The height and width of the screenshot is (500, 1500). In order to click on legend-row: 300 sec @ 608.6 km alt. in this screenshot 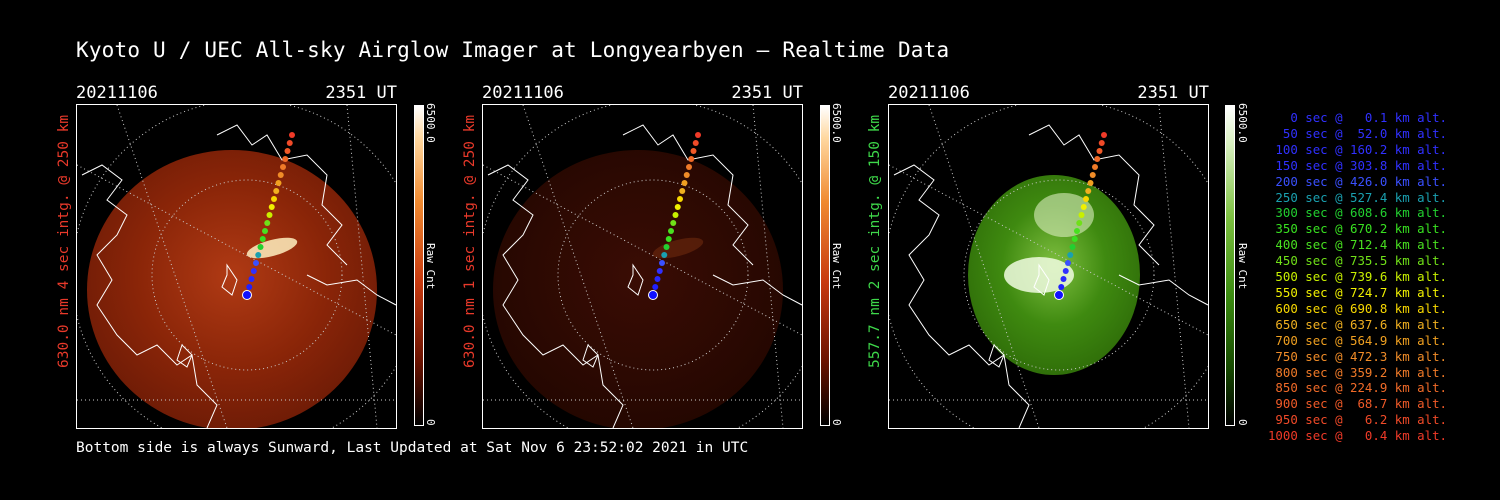, I will do `click(1357, 213)`.